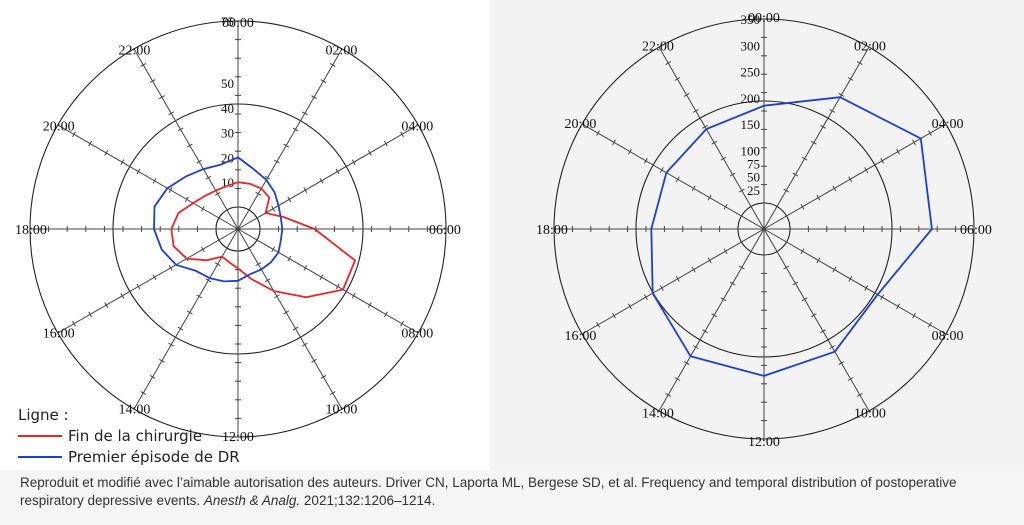 The image size is (1024, 525). What do you see at coordinates (227, 108) in the screenshot?
I see `radial-tick-label: 40` at bounding box center [227, 108].